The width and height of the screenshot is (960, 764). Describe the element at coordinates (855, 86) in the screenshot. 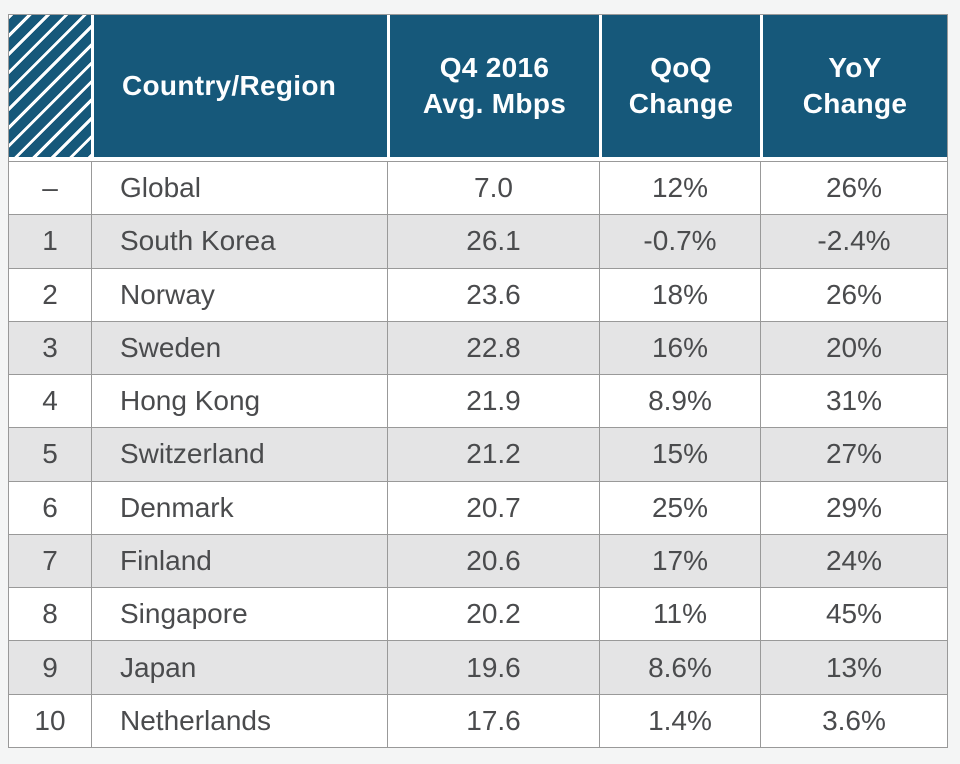

I see `header-yoy-change: YoY Change` at that location.